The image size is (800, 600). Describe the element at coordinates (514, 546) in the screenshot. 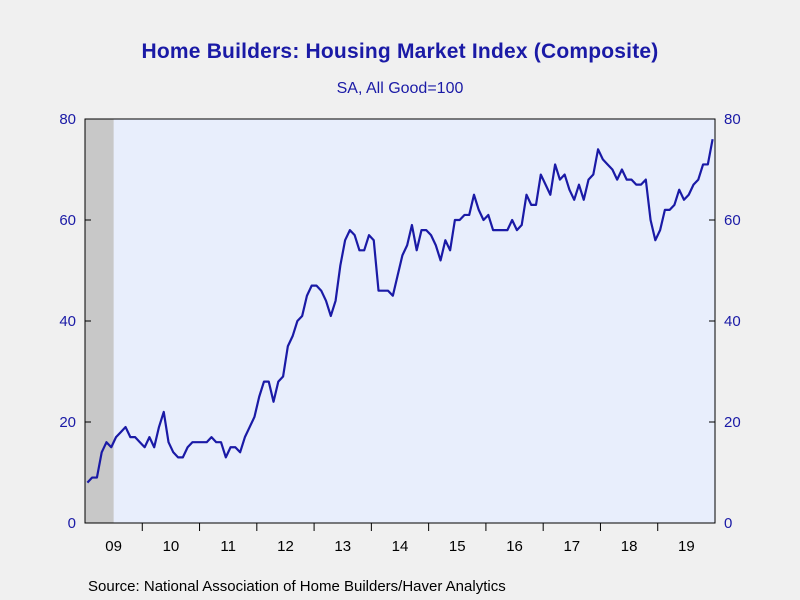

I see `x-tick-label: 16` at that location.